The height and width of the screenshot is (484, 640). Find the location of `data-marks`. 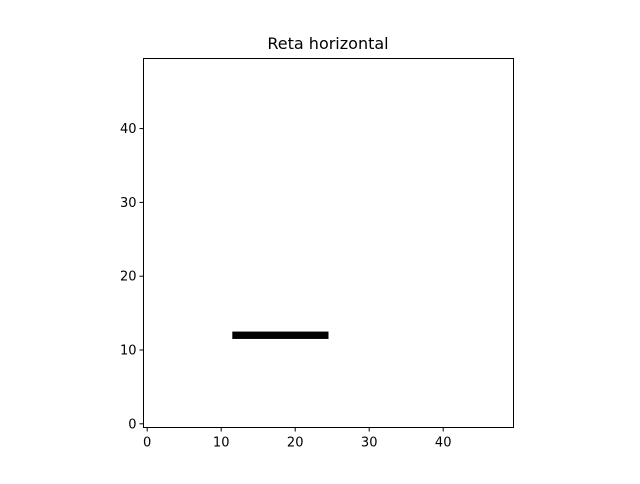

data-marks is located at coordinates (280, 335).